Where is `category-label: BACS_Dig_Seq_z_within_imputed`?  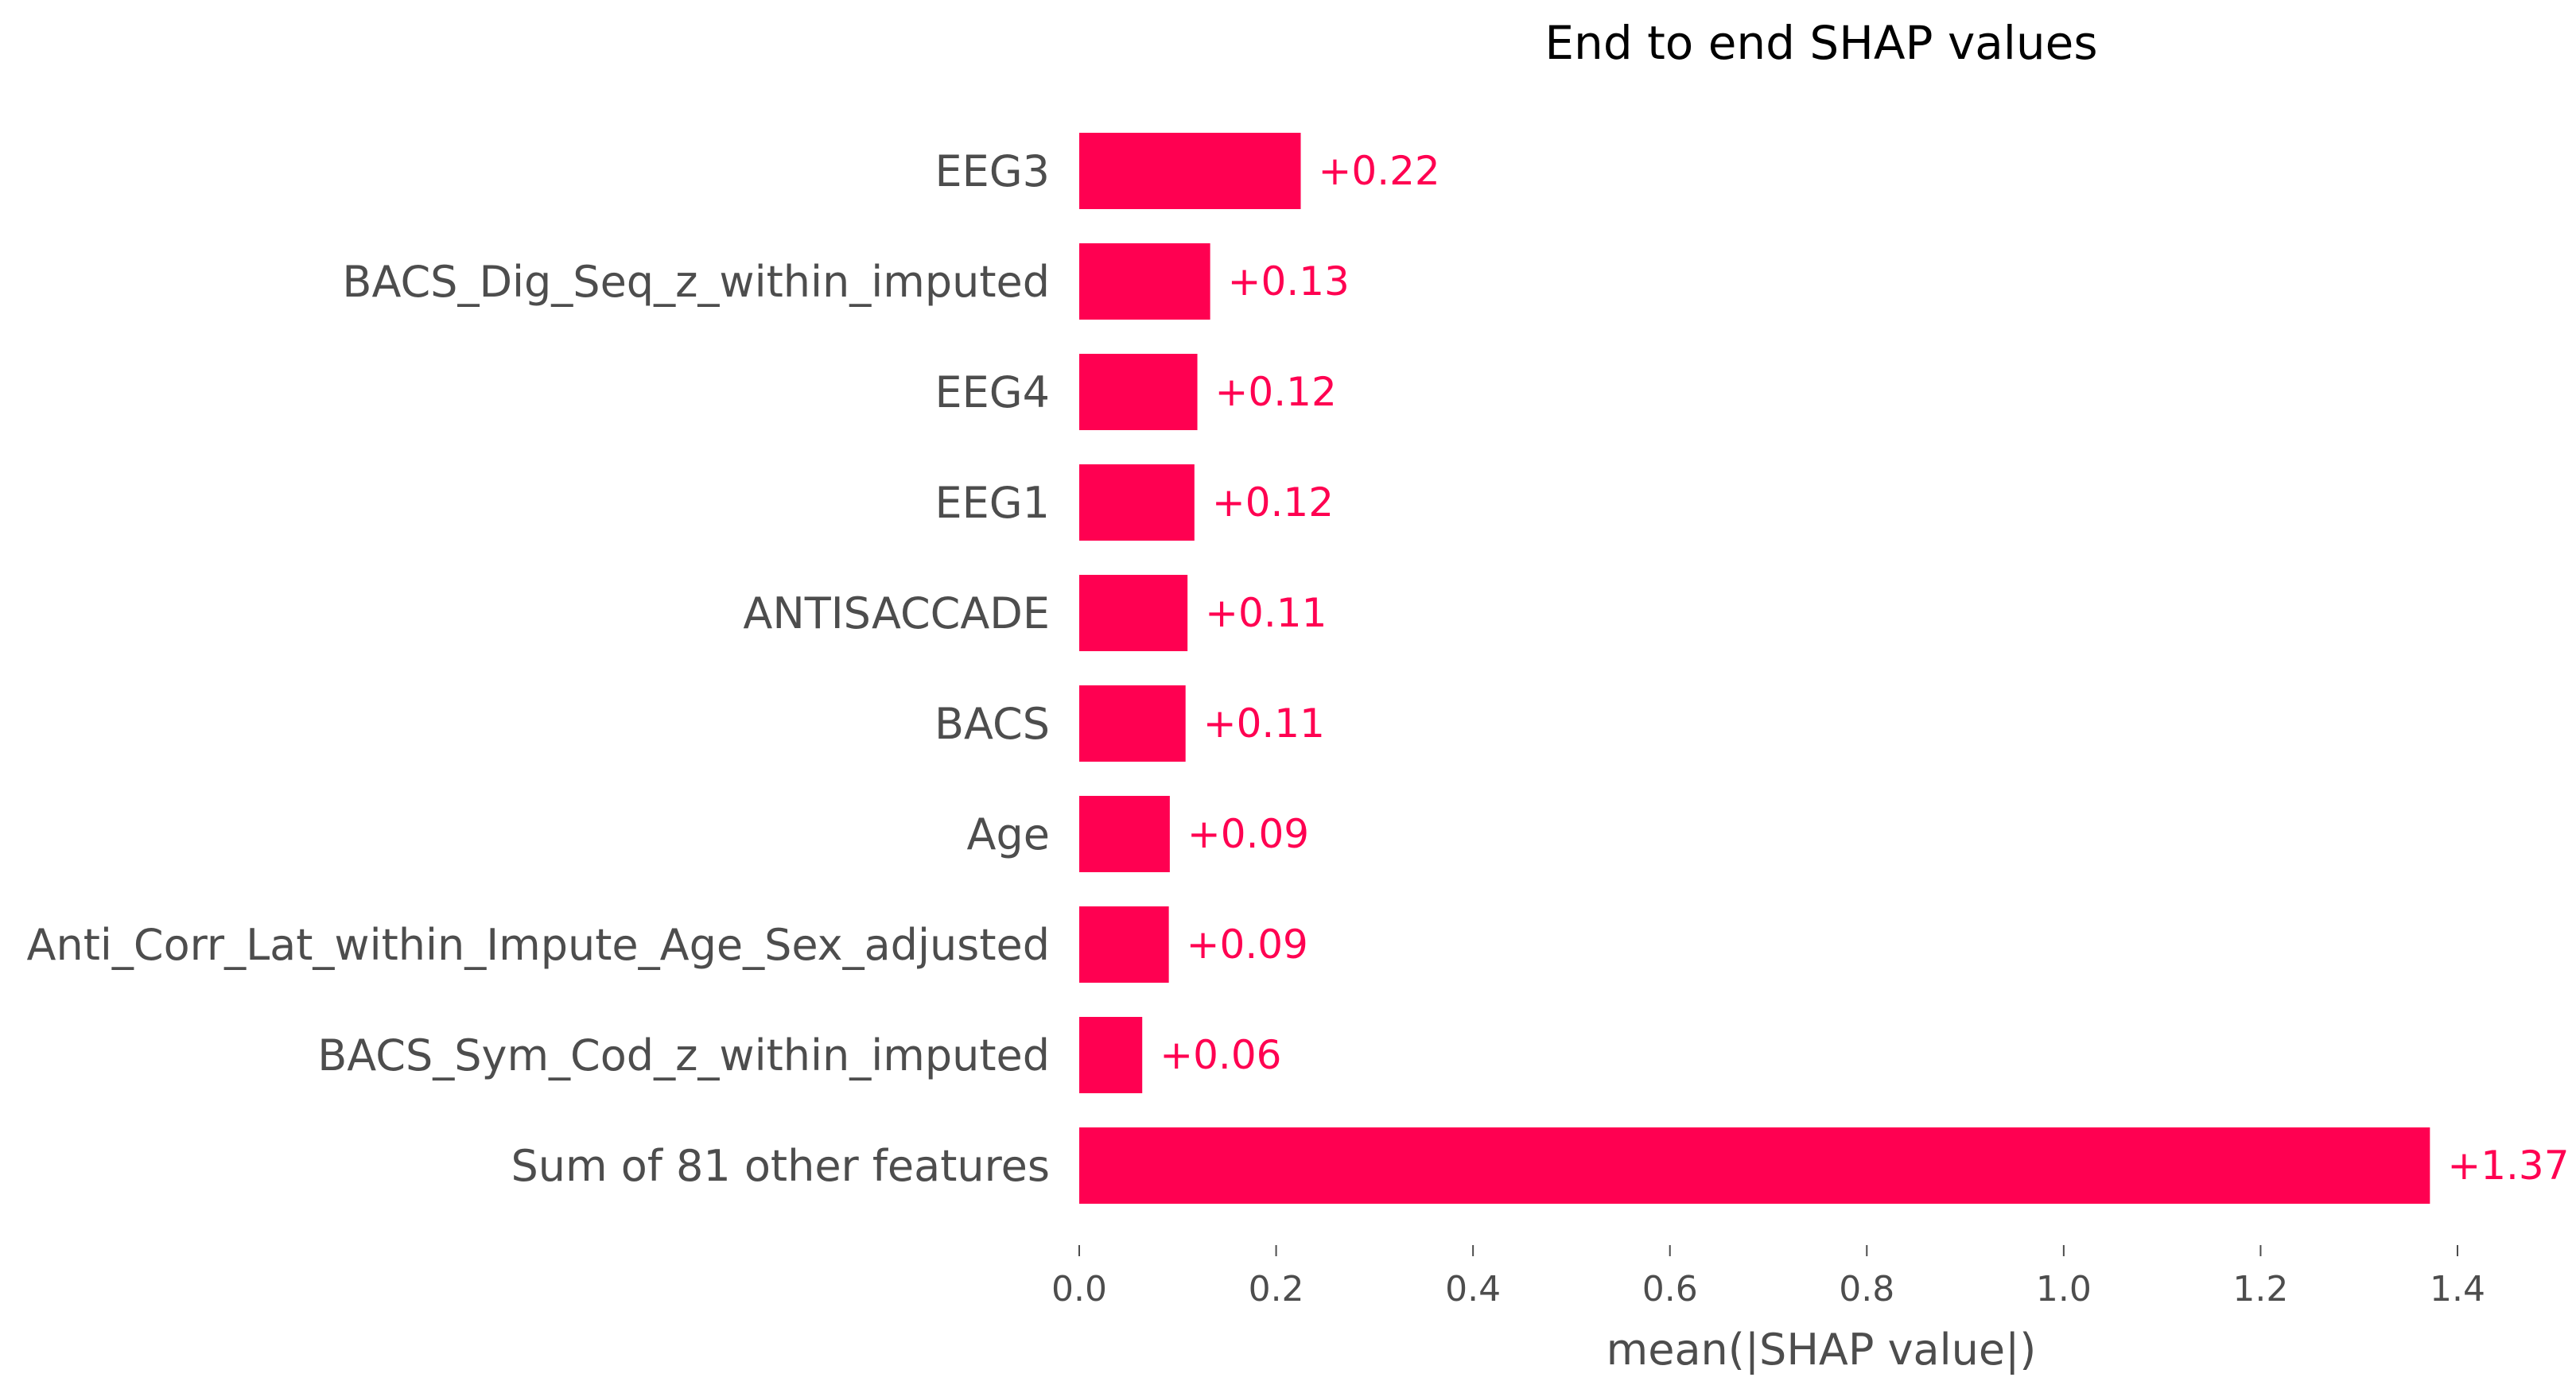
category-label: BACS_Dig_Seq_z_within_imputed is located at coordinates (696, 282).